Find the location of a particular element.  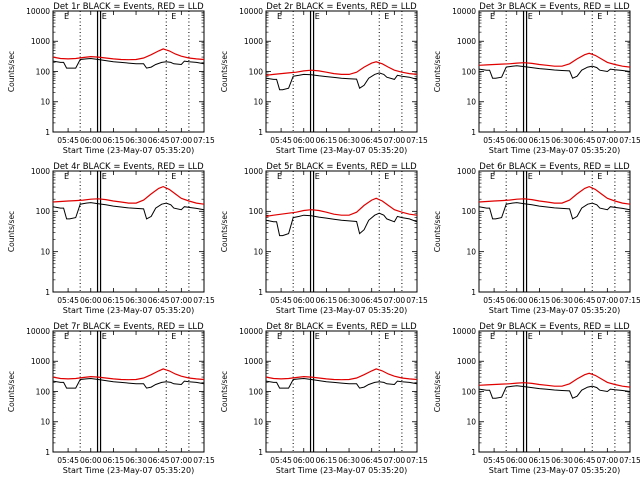

plot-title: Det 5r BLACK = Events, RED = LLD is located at coordinates (341, 167).